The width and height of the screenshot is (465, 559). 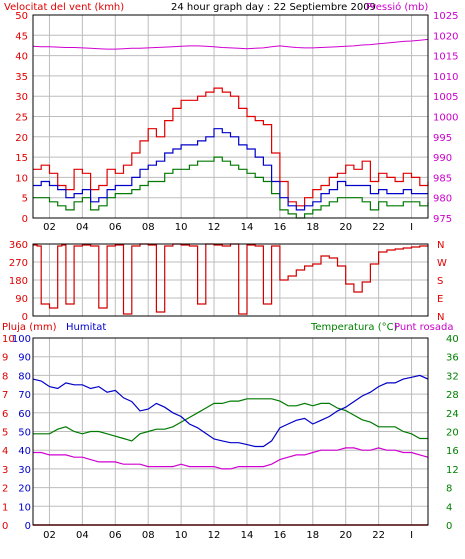 I want to click on rain-tick-label: 10, so click(x=8, y=339).